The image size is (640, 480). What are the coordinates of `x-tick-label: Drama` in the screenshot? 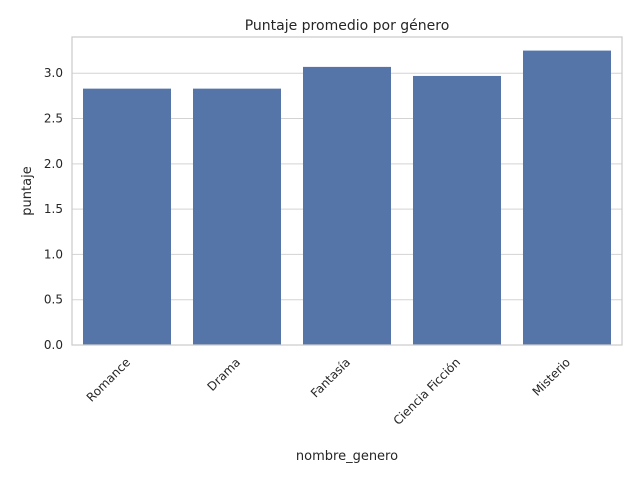 It's located at (224, 374).